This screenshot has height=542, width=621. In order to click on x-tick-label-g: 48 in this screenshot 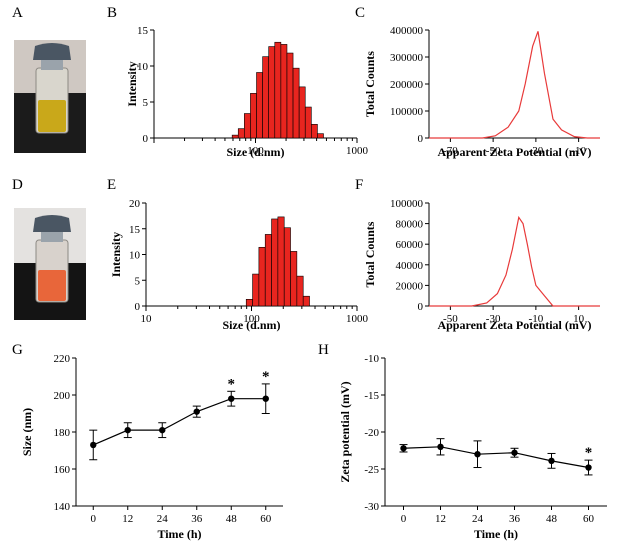, I will do `click(232, 519)`.